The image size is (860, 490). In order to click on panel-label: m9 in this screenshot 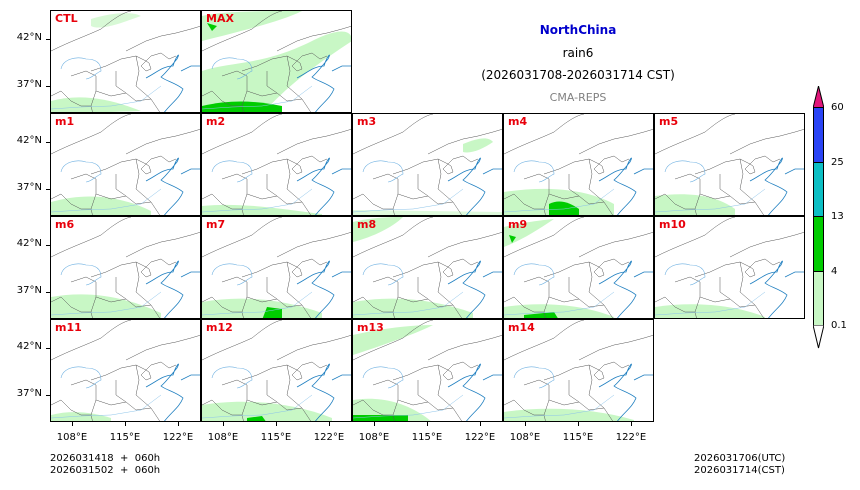, I will do `click(518, 224)`.